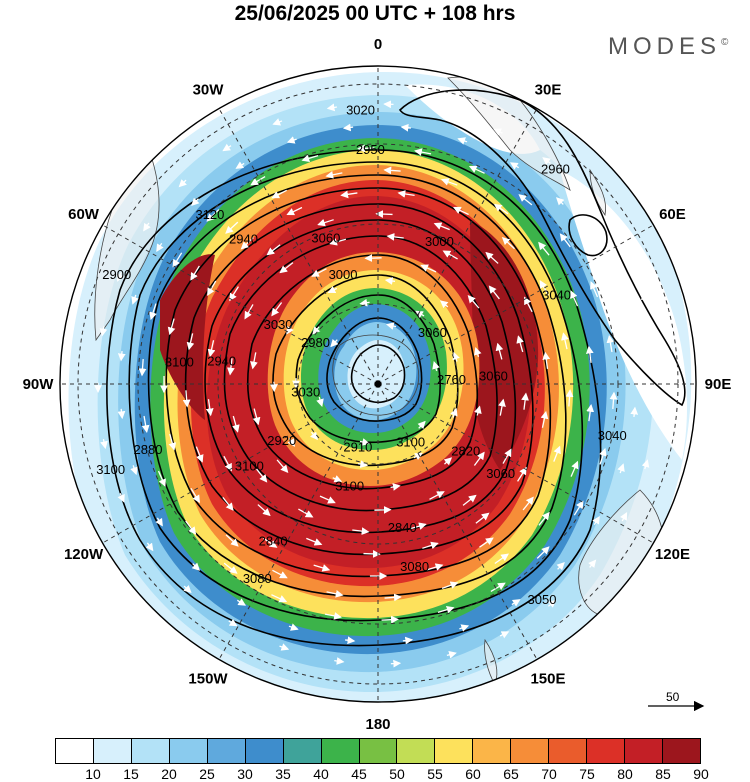 The height and width of the screenshot is (782, 750). Describe the element at coordinates (257, 578) in the screenshot. I see `contour-label: 3080` at that location.